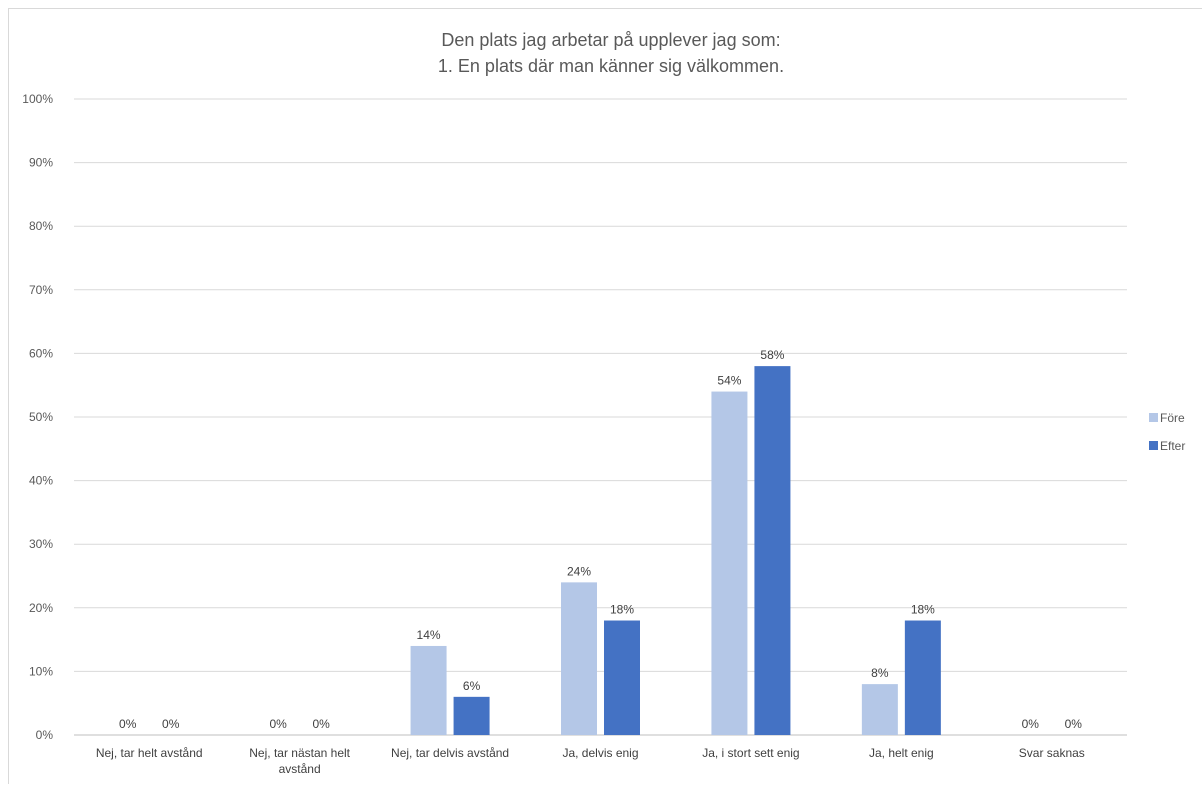  What do you see at coordinates (41, 353) in the screenshot?
I see `y-tick-label: 60%` at bounding box center [41, 353].